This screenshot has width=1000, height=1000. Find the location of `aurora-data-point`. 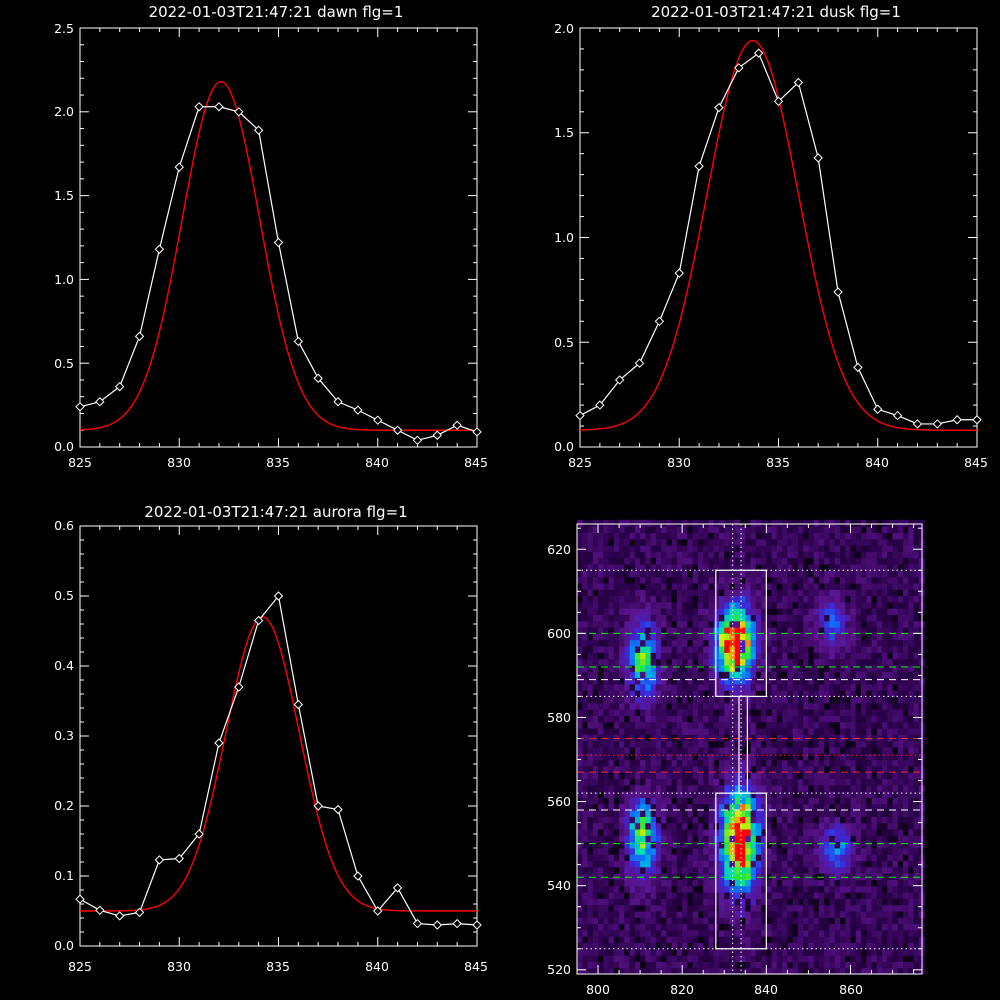

aurora-data-point is located at coordinates (397, 888).